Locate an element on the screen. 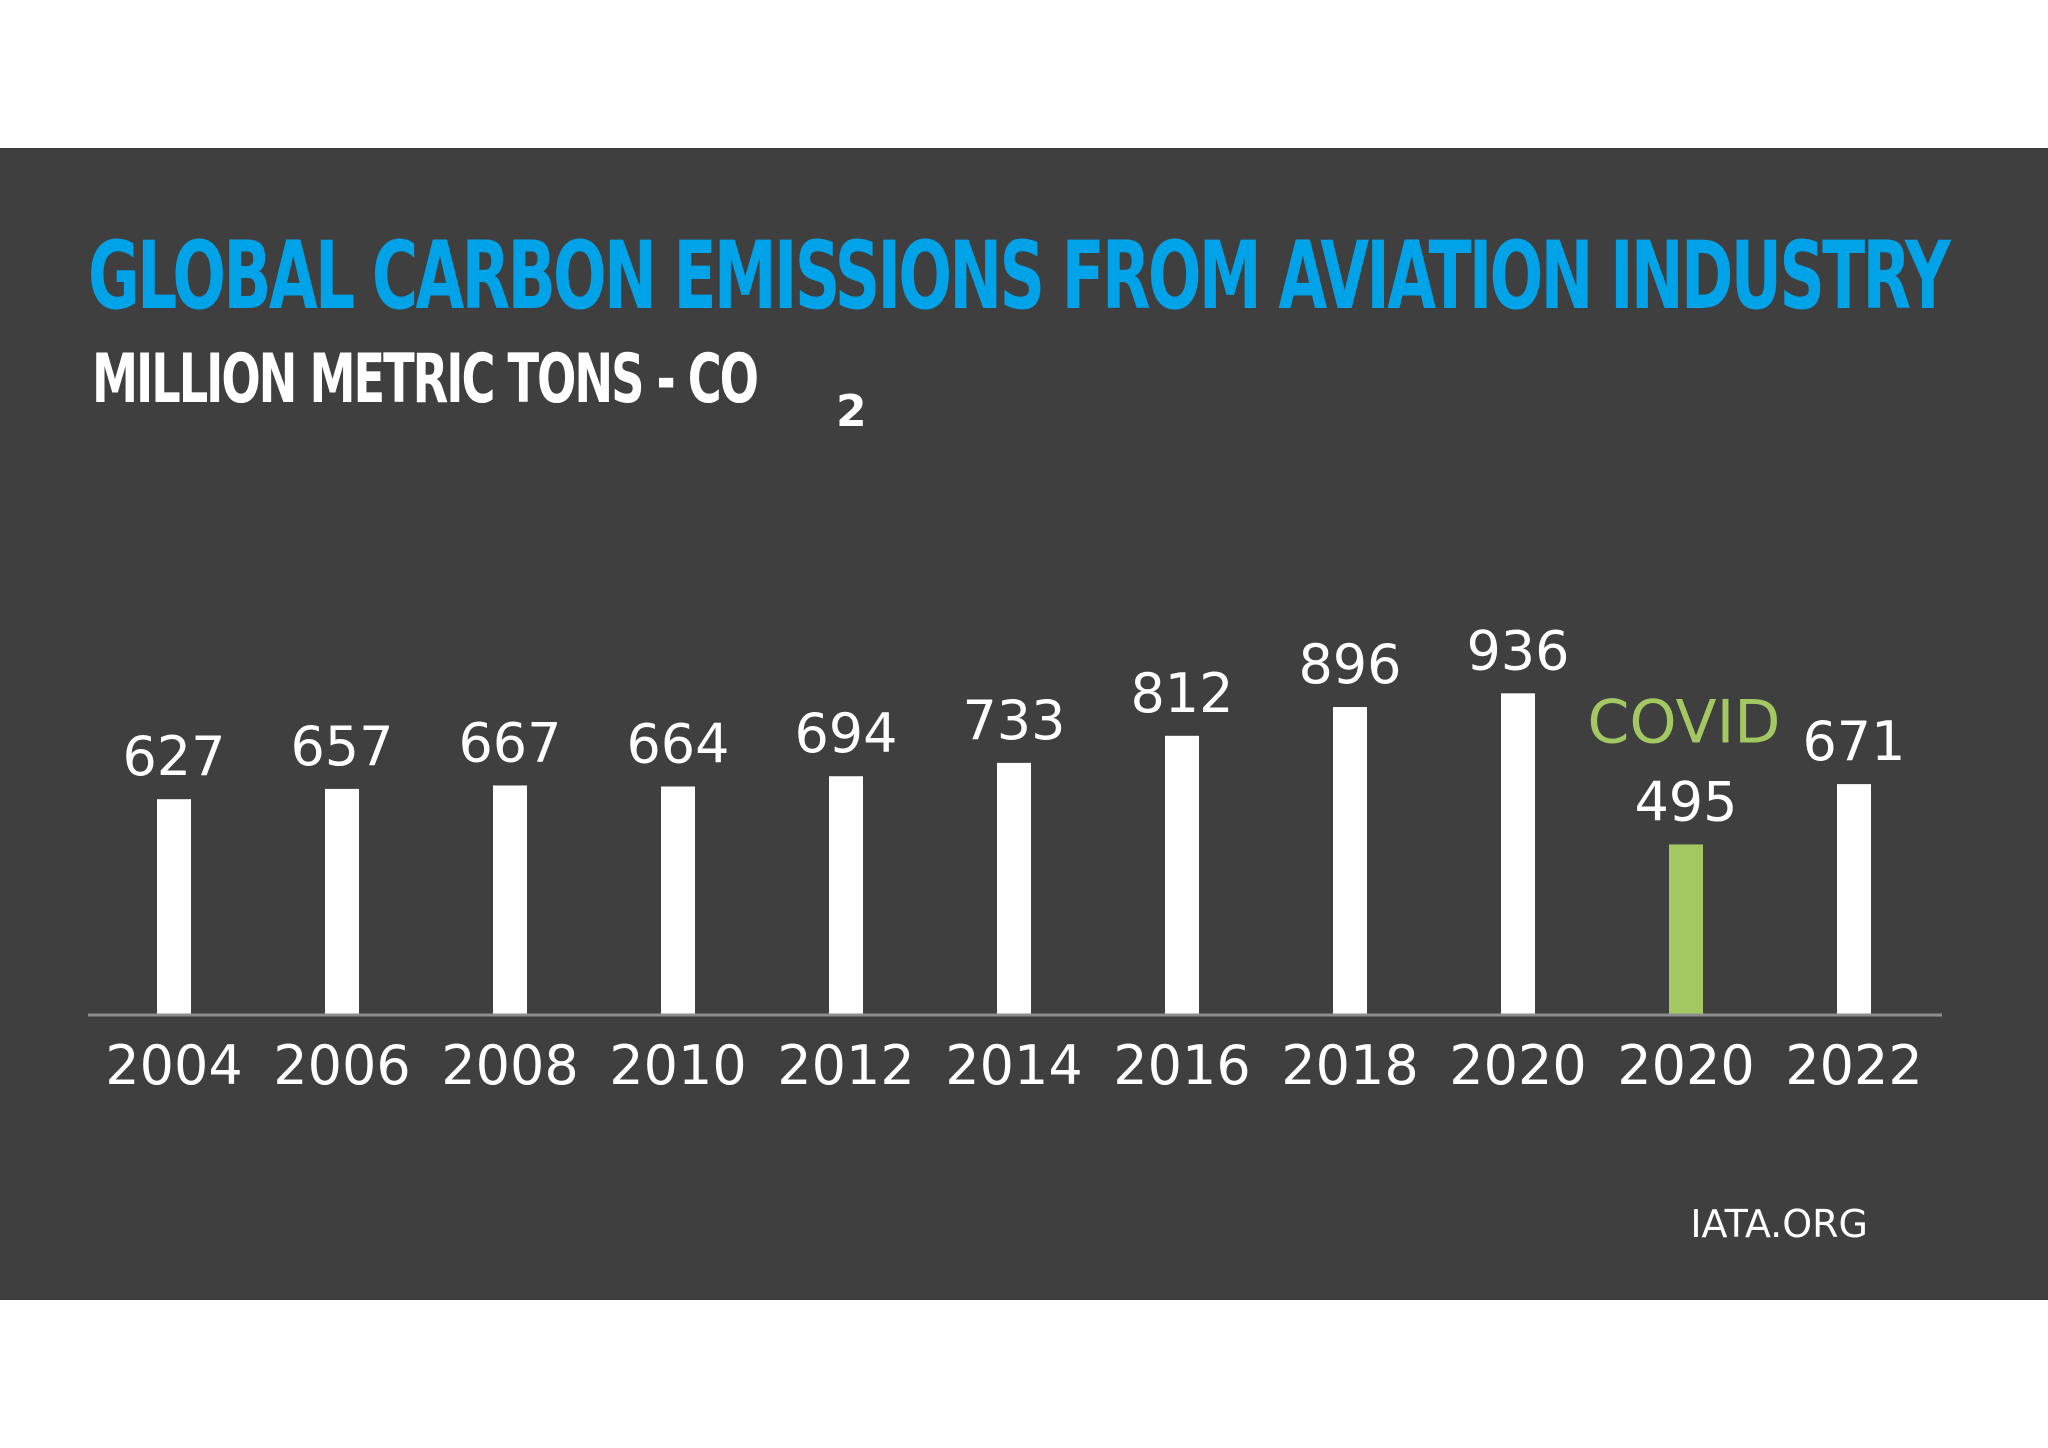  x-tick-label: 2014 is located at coordinates (1013, 1065).